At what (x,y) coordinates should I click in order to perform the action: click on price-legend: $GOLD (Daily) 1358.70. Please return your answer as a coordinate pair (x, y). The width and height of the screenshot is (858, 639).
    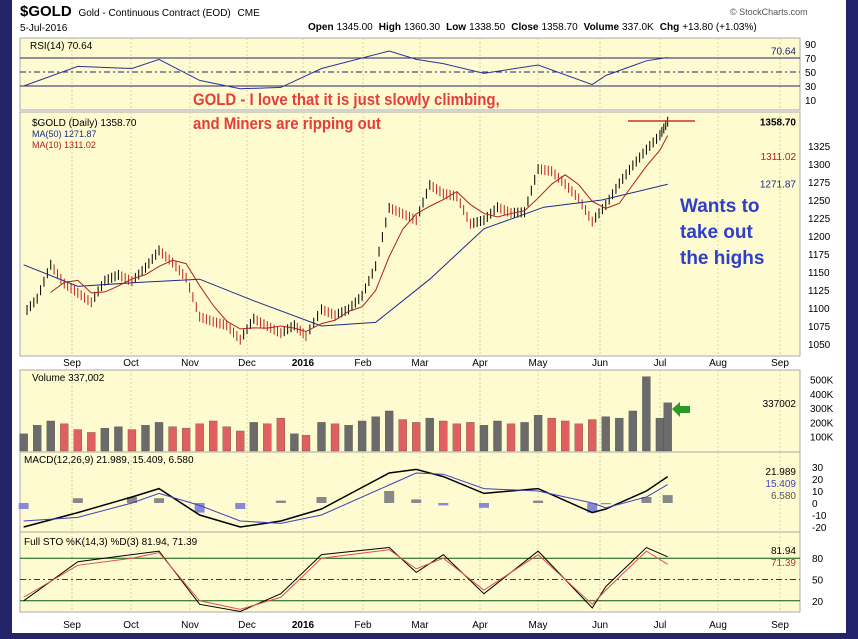
    Looking at the image, I should click on (84, 123).